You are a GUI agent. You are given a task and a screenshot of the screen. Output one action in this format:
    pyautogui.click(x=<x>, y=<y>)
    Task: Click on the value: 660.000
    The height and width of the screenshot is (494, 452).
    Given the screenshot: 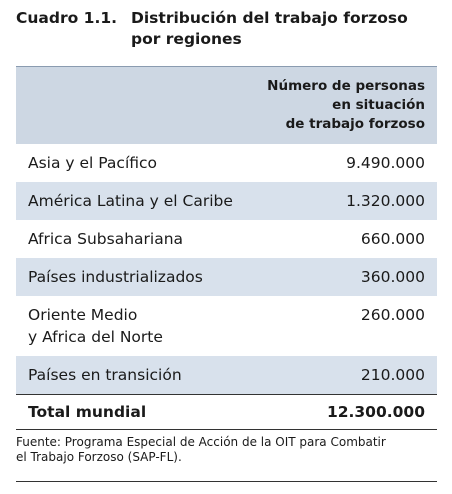 What is the action you would take?
    pyautogui.click(x=392, y=239)
    